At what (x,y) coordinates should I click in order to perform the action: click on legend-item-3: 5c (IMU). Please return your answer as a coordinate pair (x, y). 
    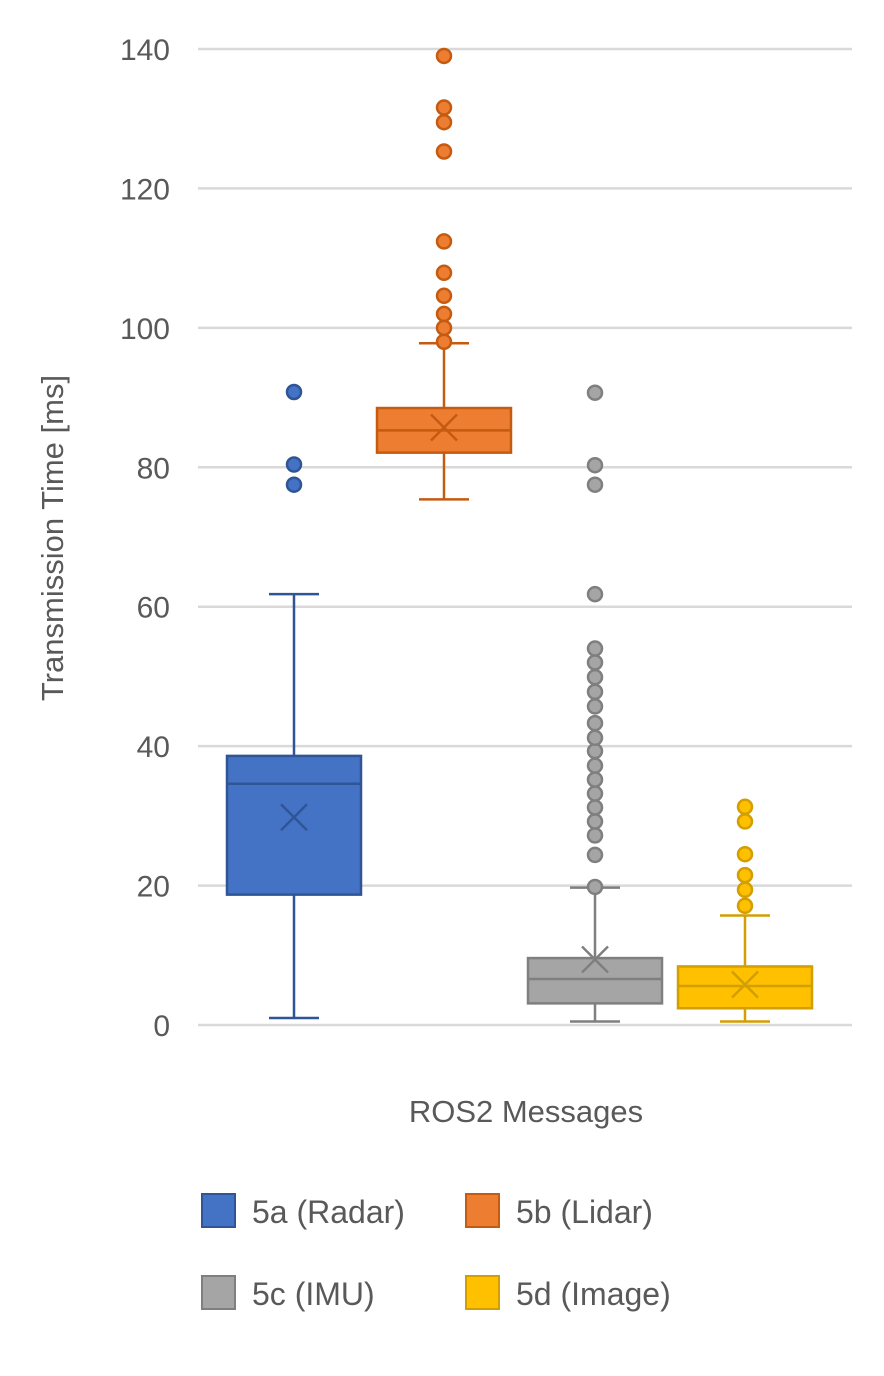
    Looking at the image, I should click on (288, 1293).